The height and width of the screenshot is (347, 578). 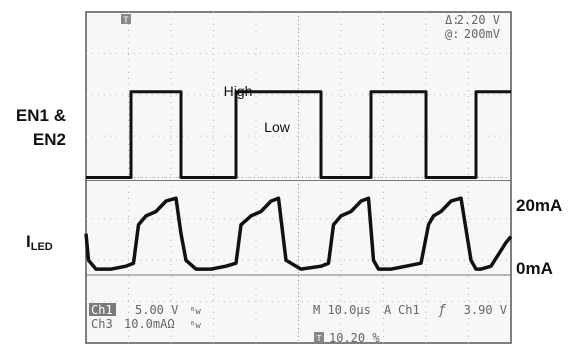 I want to click on acq-mode: A, so click(x=388, y=310).